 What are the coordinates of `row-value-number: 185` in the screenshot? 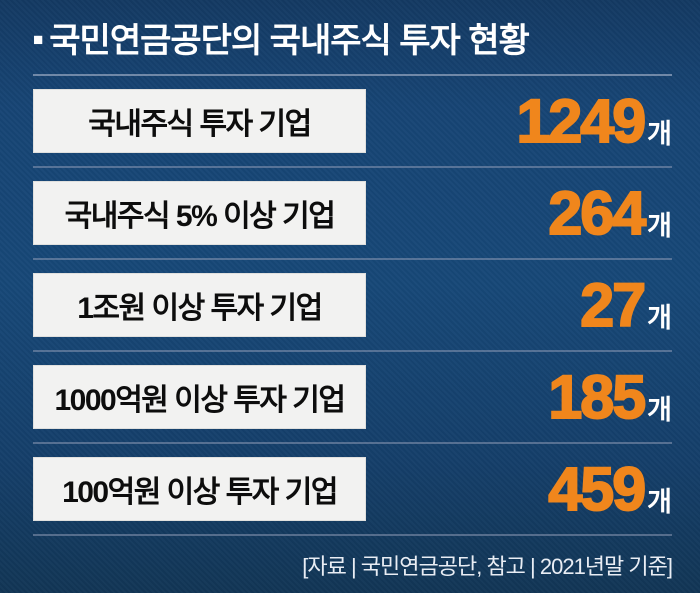 It's located at (597, 396).